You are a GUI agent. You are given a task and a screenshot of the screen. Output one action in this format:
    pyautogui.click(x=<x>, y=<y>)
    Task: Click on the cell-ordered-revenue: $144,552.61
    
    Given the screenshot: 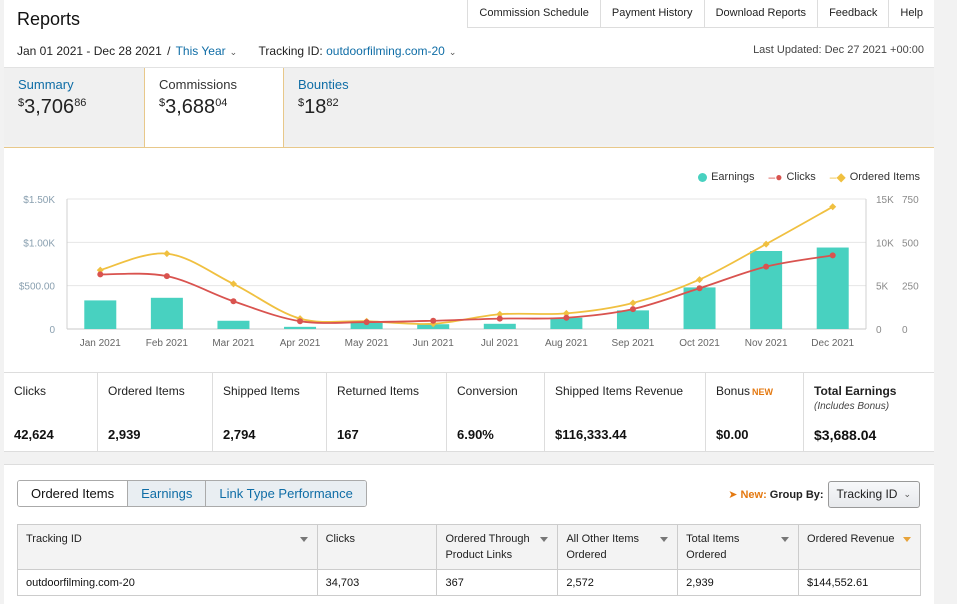 What is the action you would take?
    pyautogui.click(x=859, y=582)
    